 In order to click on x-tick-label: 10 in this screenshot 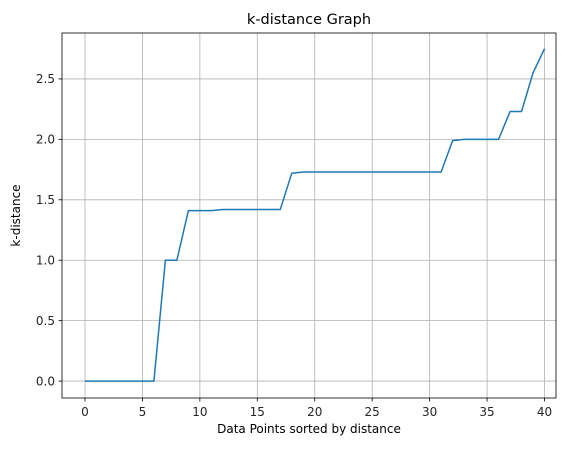, I will do `click(199, 412)`.